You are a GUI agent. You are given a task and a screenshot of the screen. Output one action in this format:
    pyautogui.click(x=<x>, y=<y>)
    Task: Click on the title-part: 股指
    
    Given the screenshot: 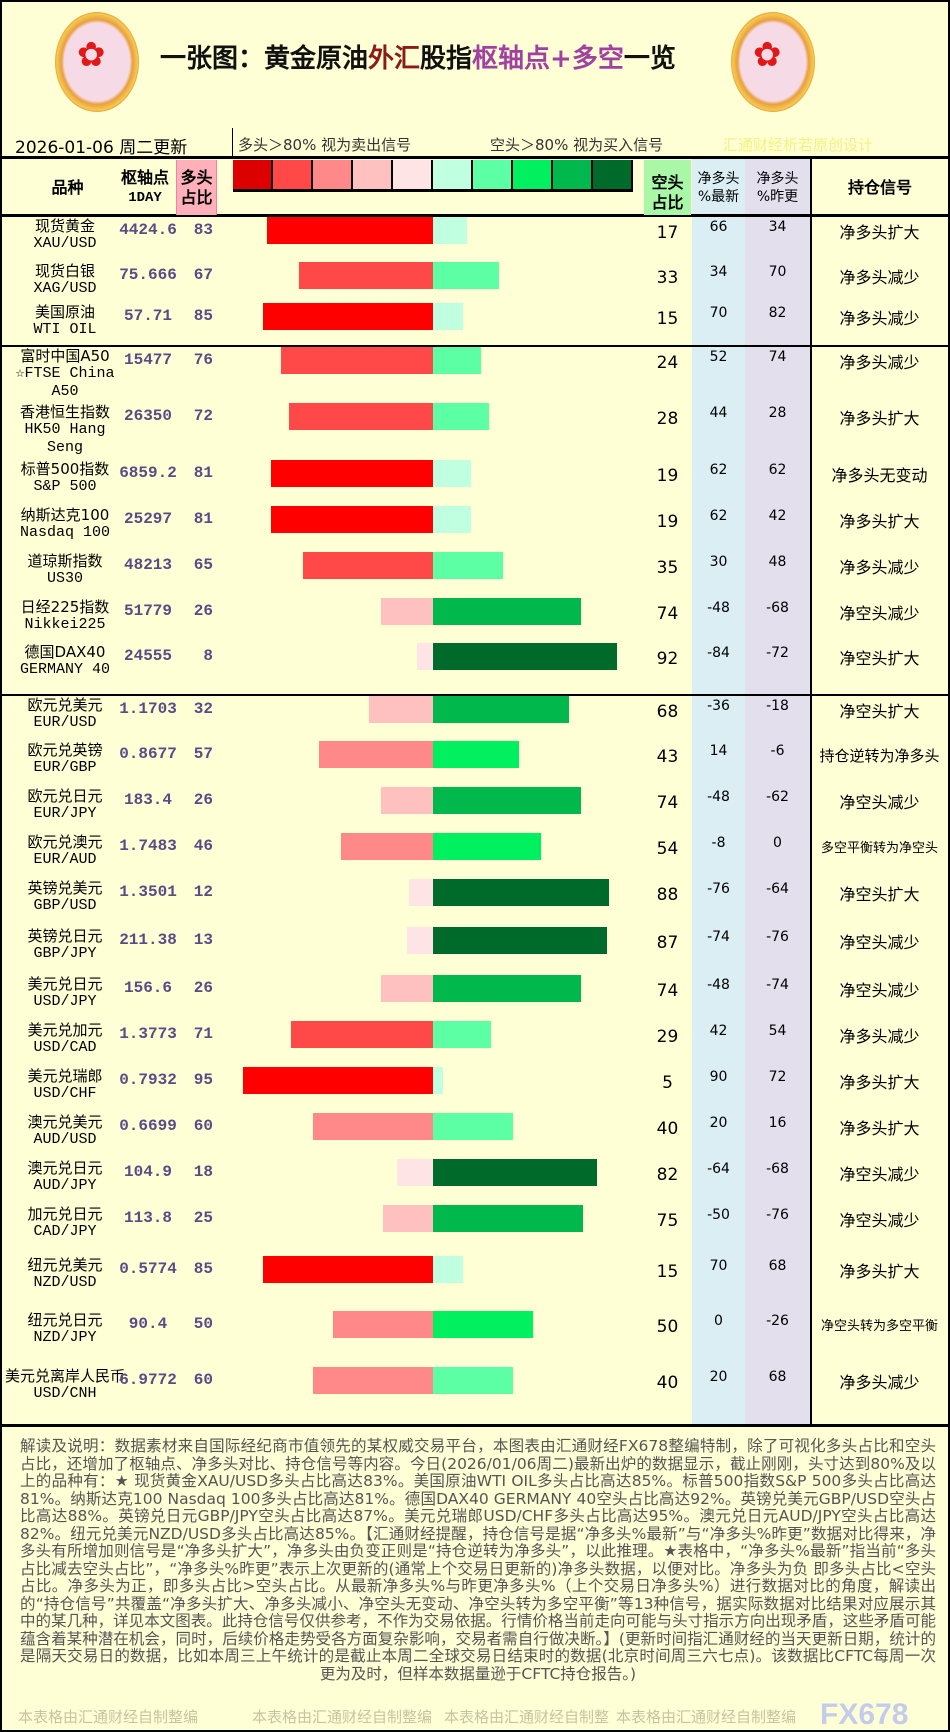 What is the action you would take?
    pyautogui.click(x=446, y=59)
    